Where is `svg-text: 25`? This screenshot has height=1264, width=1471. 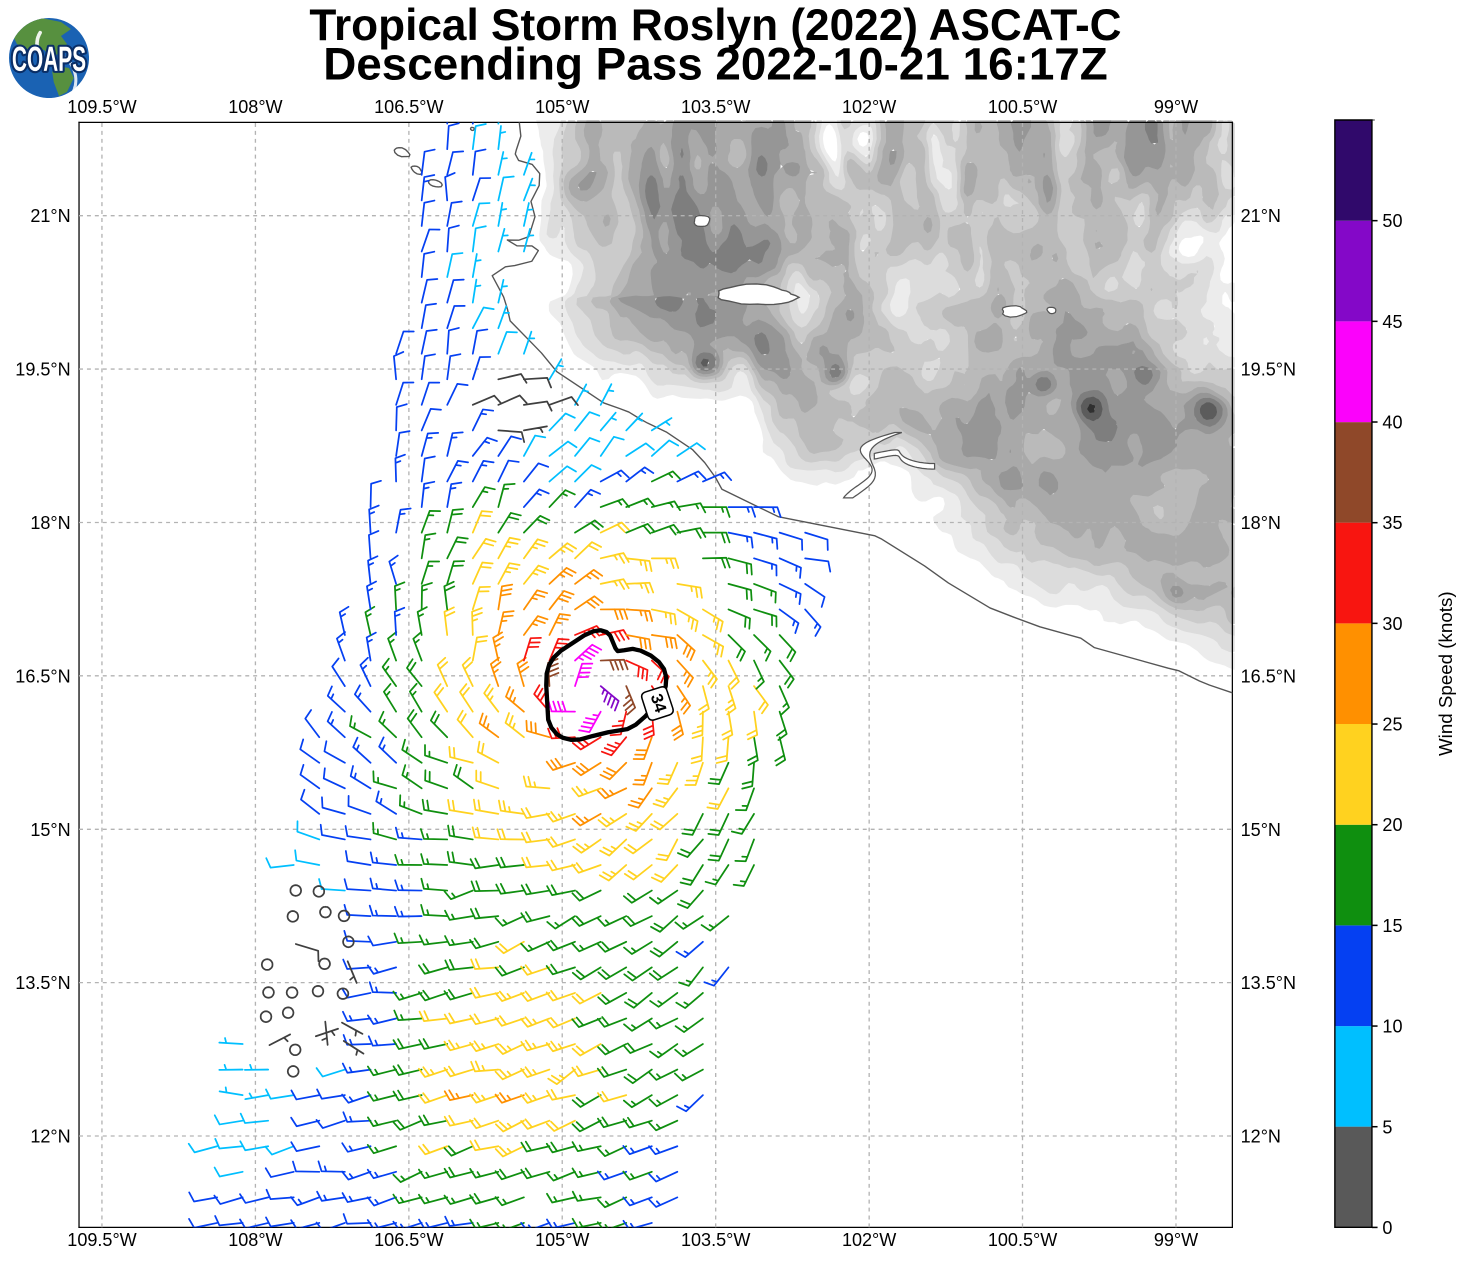 svg-text: 25 is located at coordinates (1392, 725).